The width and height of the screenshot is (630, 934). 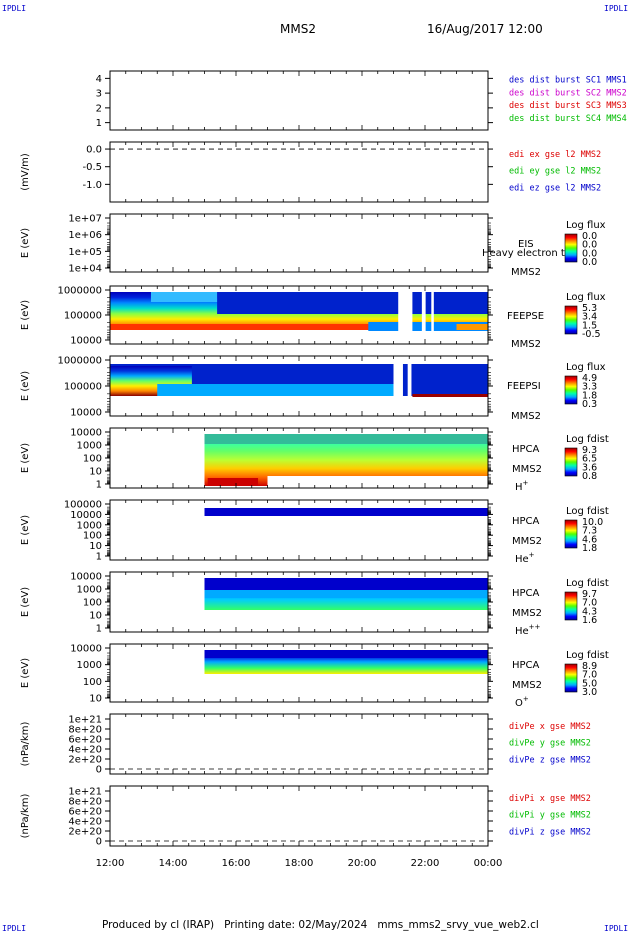 I want to click on feepse-spectrogram, so click(x=299, y=311).